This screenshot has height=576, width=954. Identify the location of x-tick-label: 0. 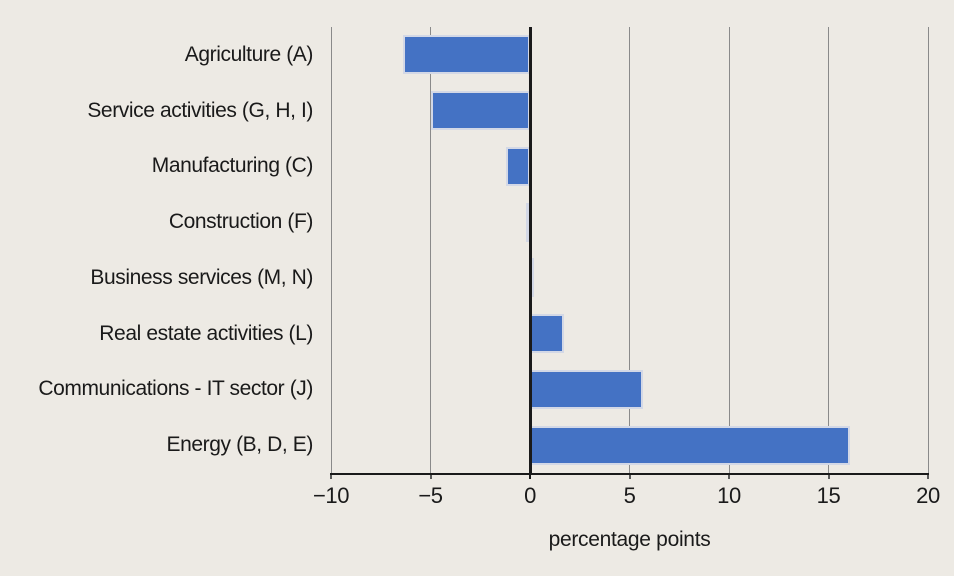
(530, 495).